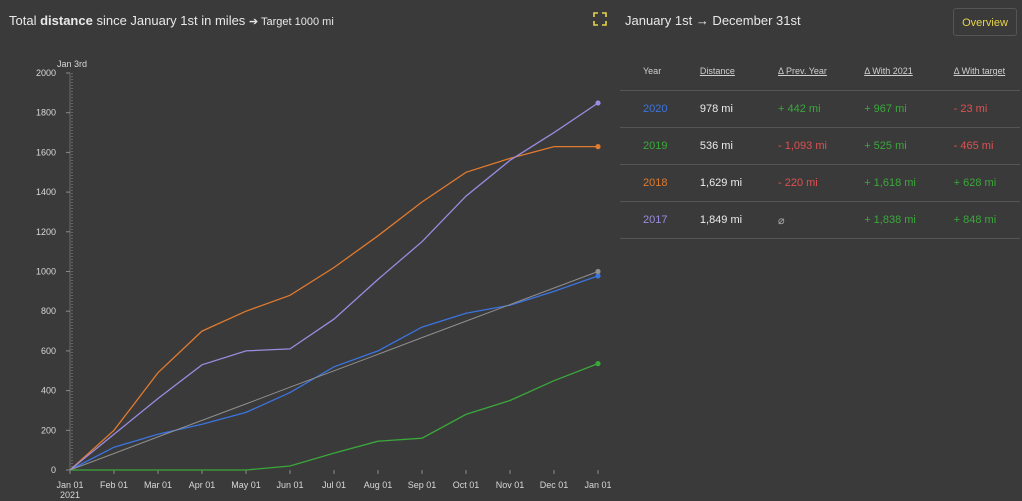 The image size is (1022, 501). I want to click on series-end-point-2020, so click(598, 276).